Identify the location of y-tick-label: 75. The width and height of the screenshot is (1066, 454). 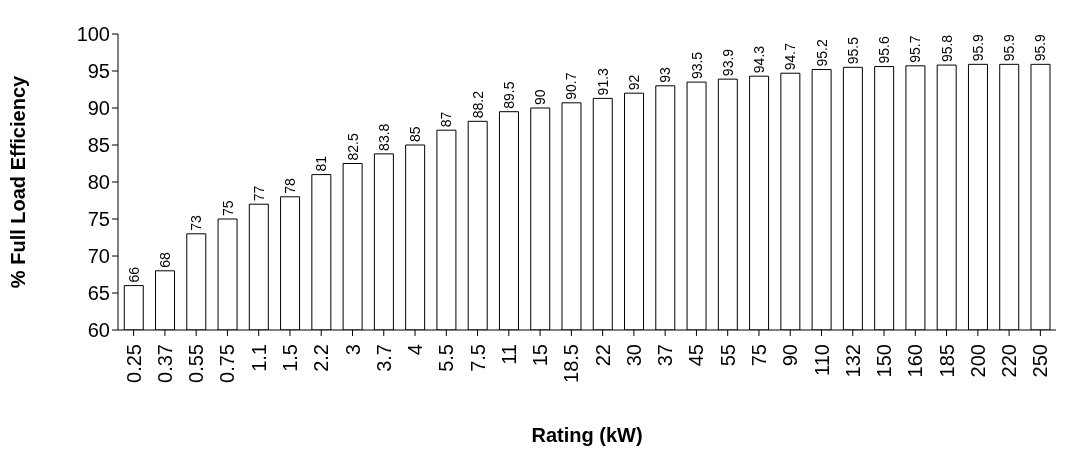
(98, 219).